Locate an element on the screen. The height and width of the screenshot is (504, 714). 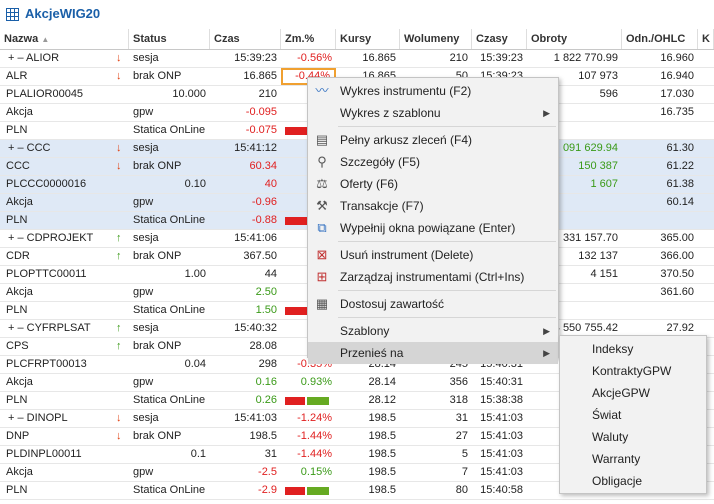
table-row: PLN Statica OnLine -2.9 198.5 80 15:40:58 is located at coordinates (357, 491).